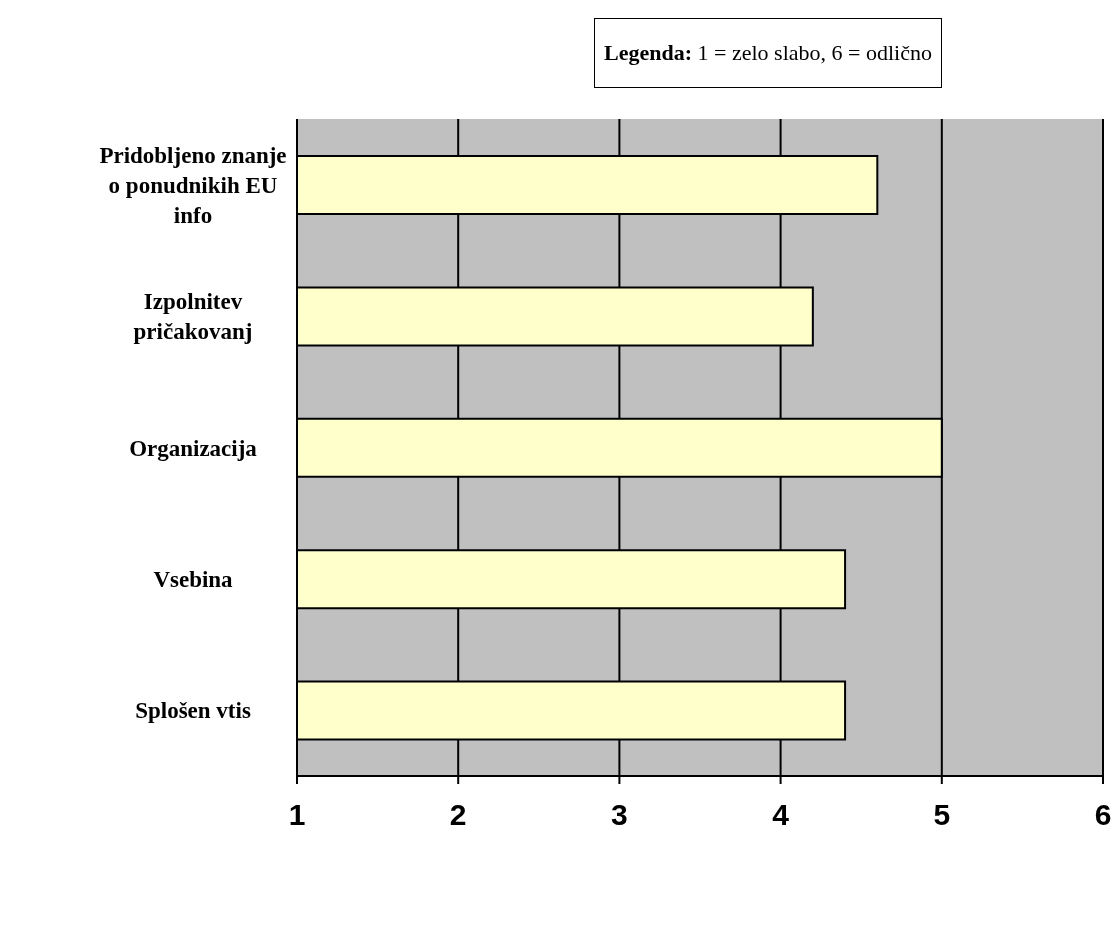  What do you see at coordinates (458, 815) in the screenshot?
I see `x-tick-label: 2` at bounding box center [458, 815].